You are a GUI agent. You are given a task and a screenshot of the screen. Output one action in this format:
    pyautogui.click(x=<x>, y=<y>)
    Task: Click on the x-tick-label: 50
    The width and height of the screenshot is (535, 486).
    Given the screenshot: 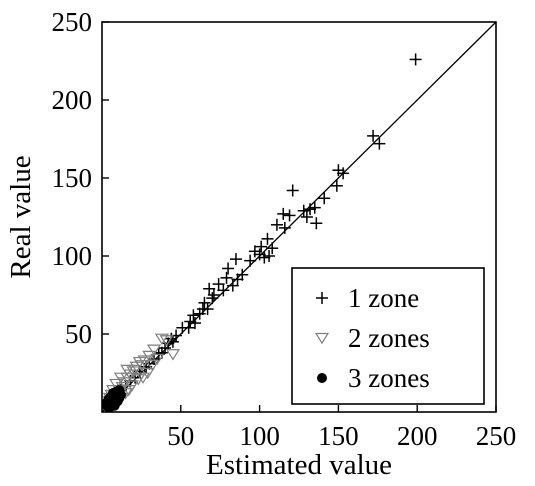 What is the action you would take?
    pyautogui.click(x=180, y=436)
    